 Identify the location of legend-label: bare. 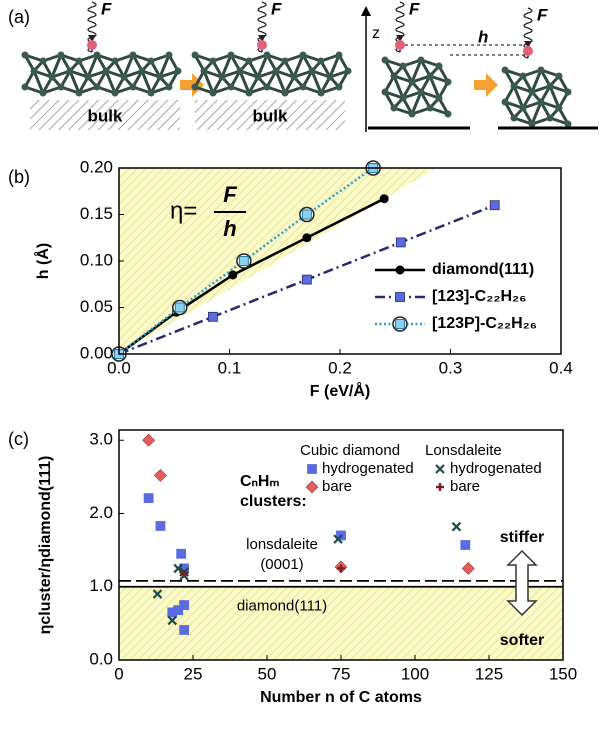
(465, 486).